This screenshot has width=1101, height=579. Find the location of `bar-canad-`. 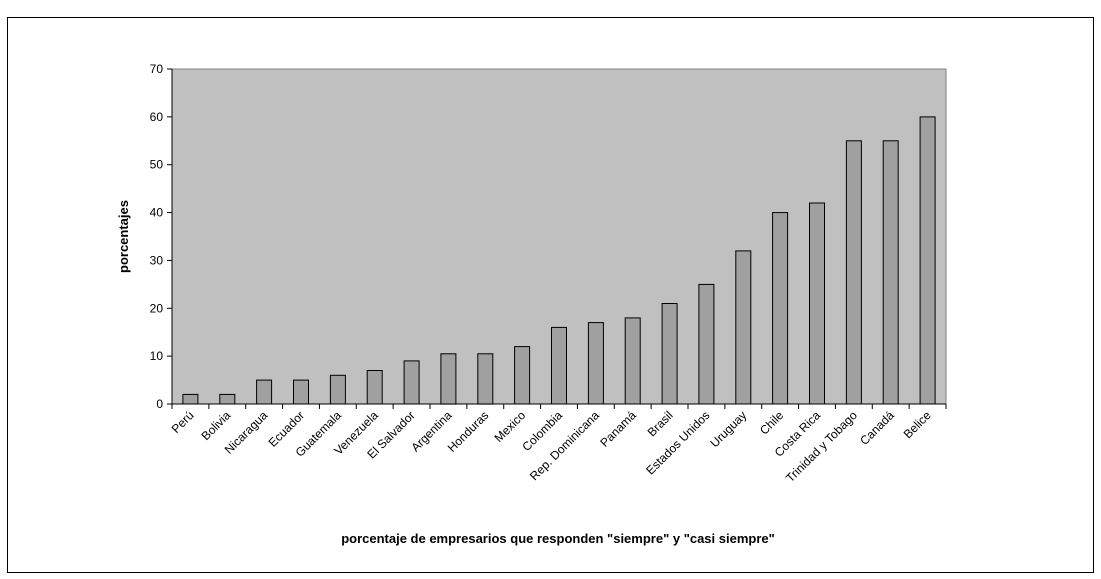

bar-canad- is located at coordinates (890, 272).